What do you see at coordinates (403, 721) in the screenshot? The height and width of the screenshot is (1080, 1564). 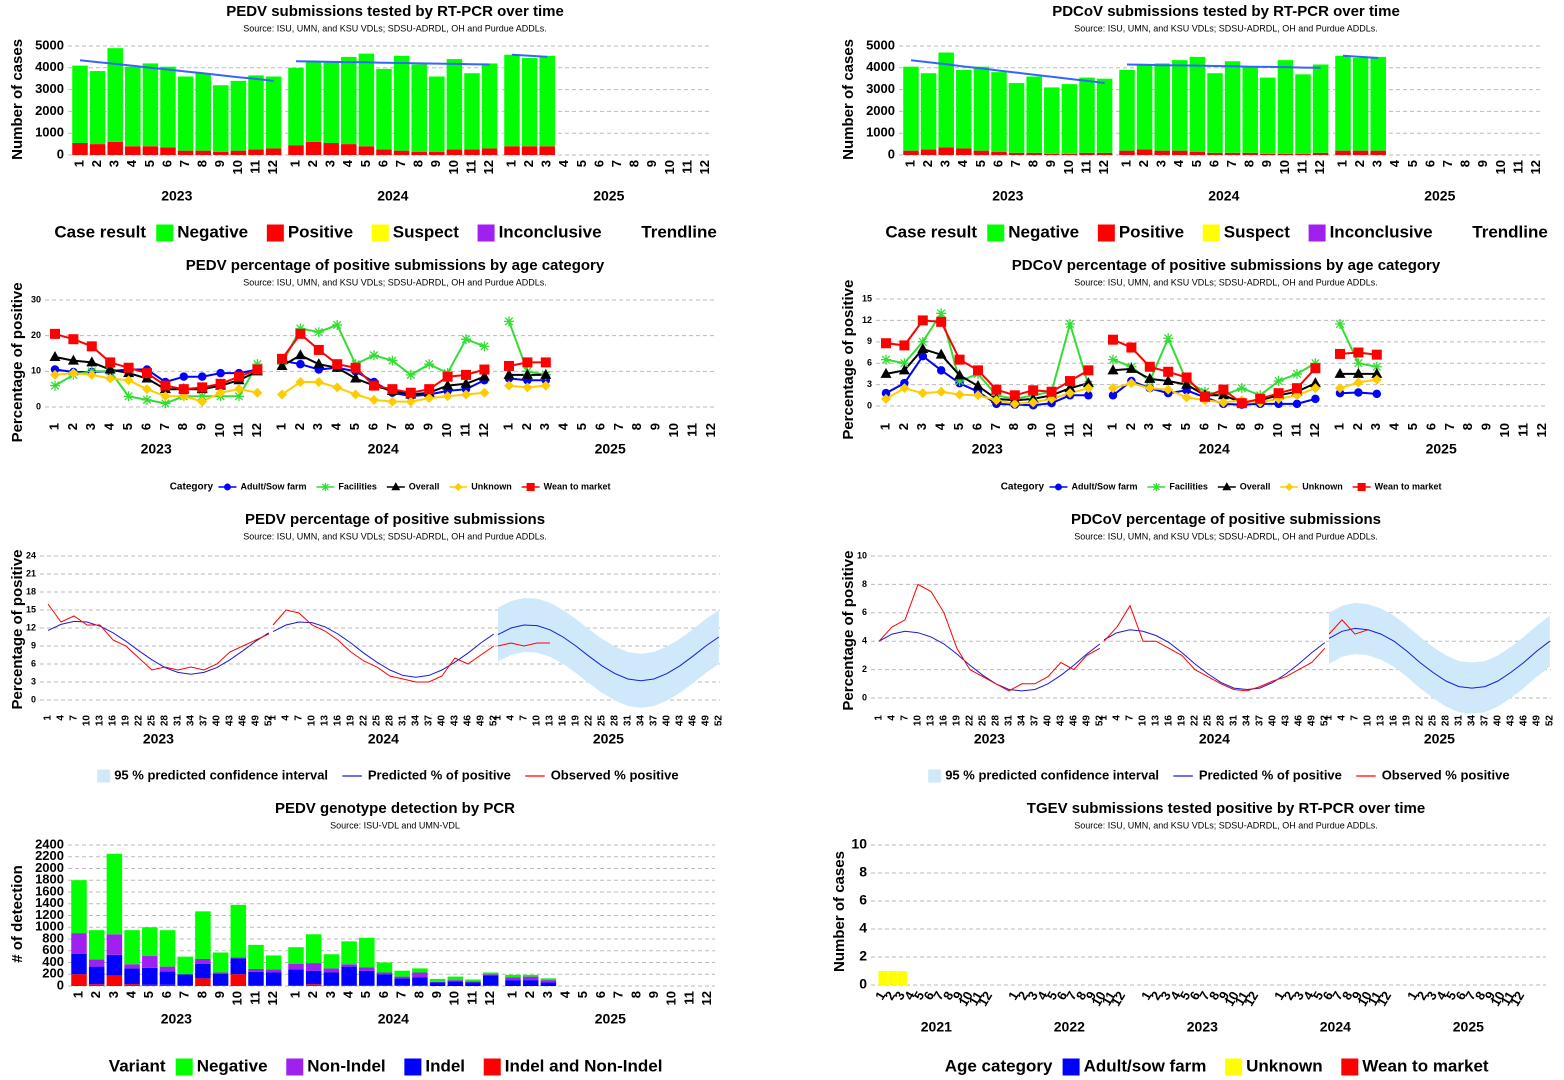 I see `x-tick-label: 31` at bounding box center [403, 721].